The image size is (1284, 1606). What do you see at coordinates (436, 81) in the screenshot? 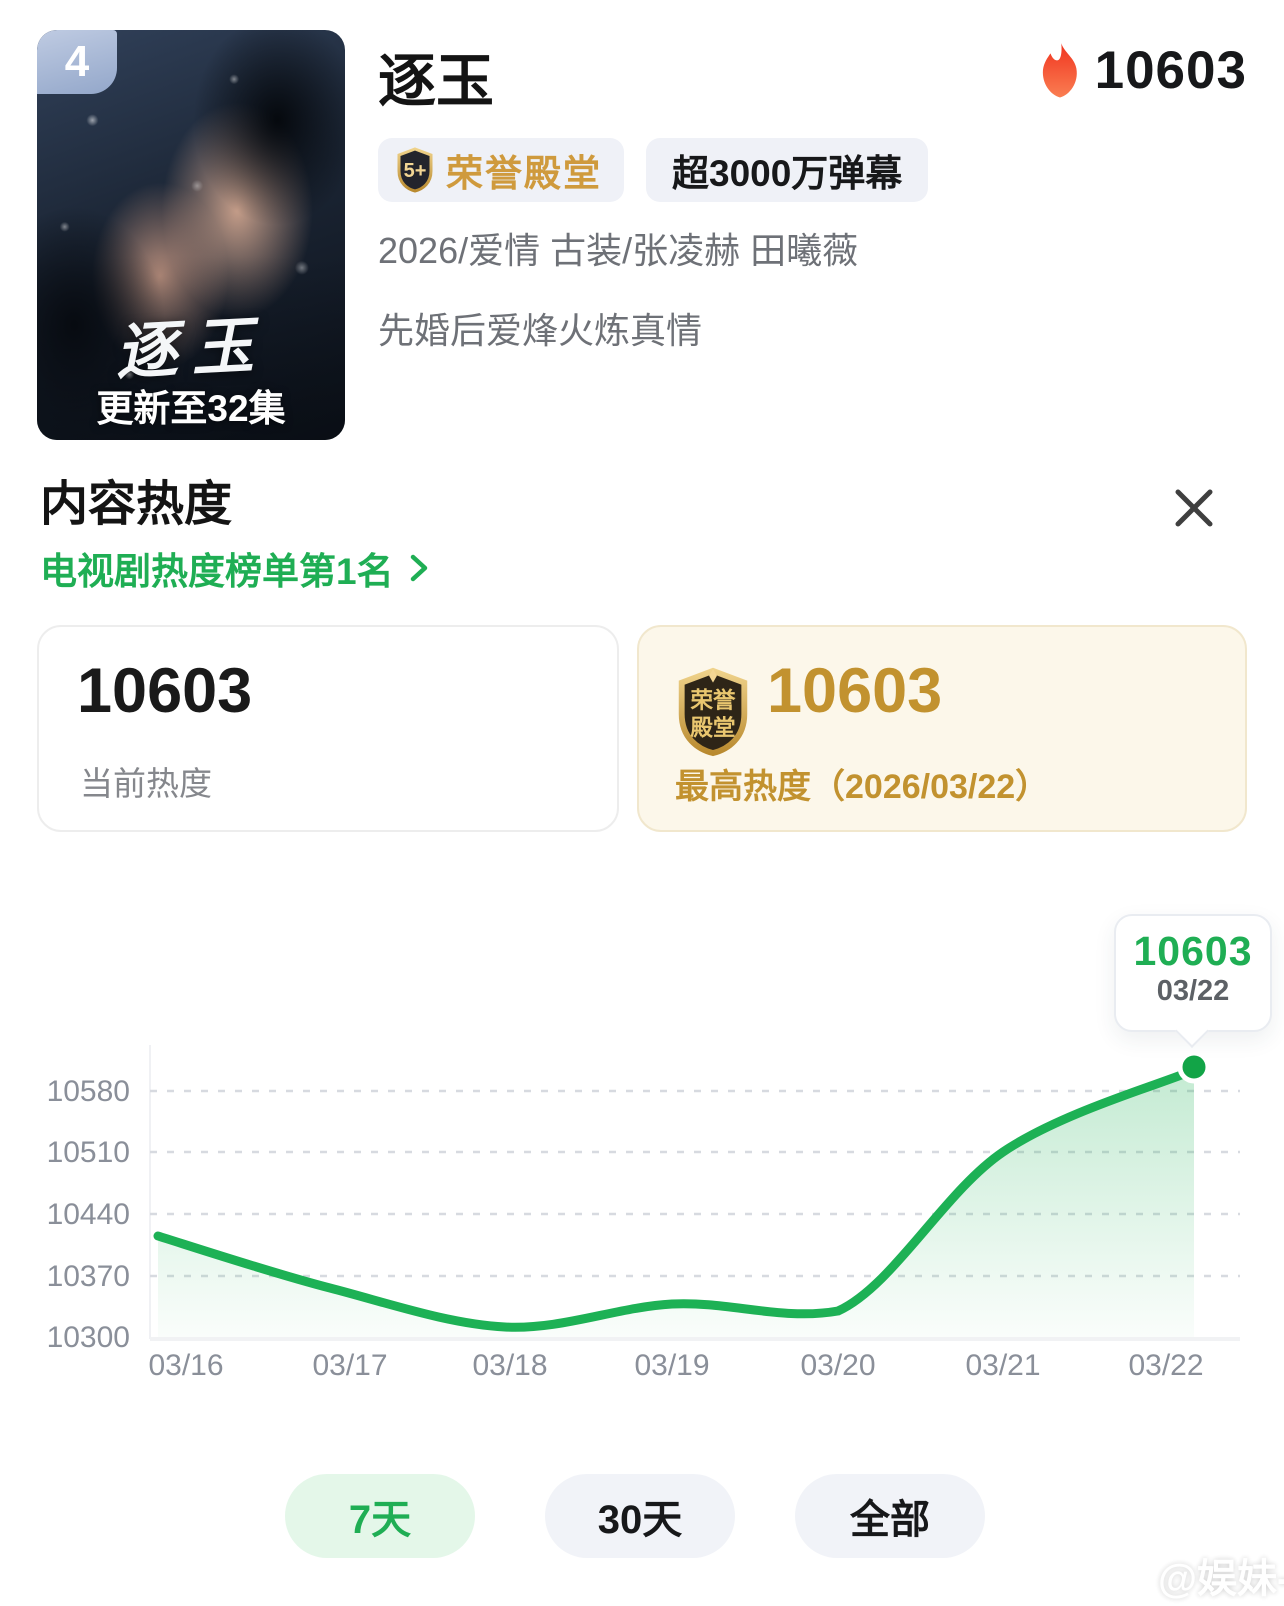
I see `drama-title: 逐玉` at bounding box center [436, 81].